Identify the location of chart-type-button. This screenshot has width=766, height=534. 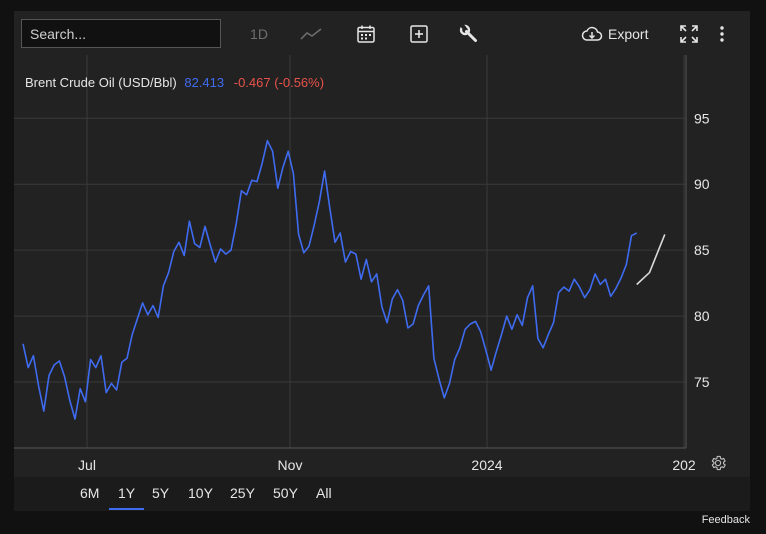
(311, 34).